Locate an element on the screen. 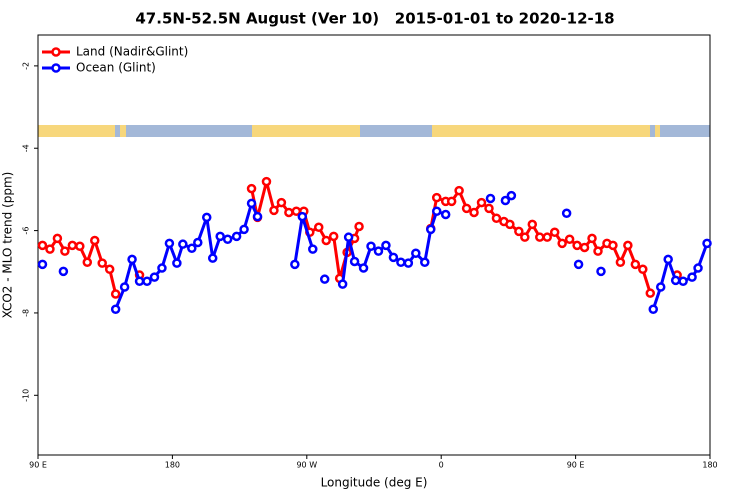 The image size is (750, 500). y-tick-label: -4 is located at coordinates (26, 148).